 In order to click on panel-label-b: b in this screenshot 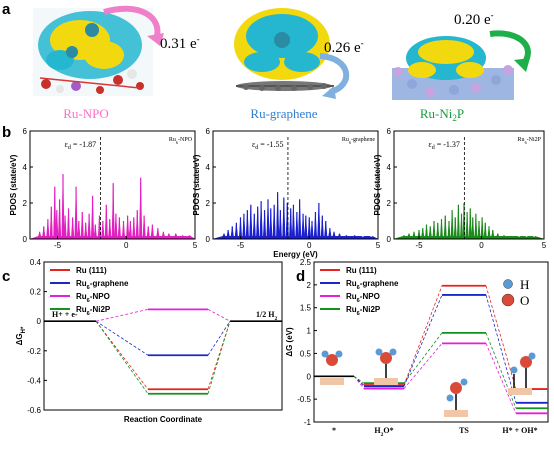, I will do `click(6, 132)`.